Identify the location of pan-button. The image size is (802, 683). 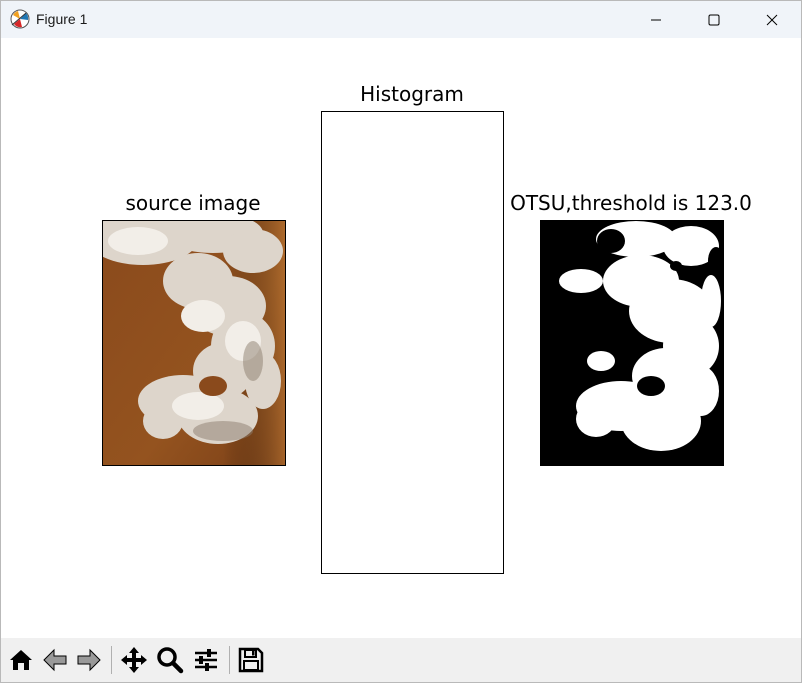
(134, 660).